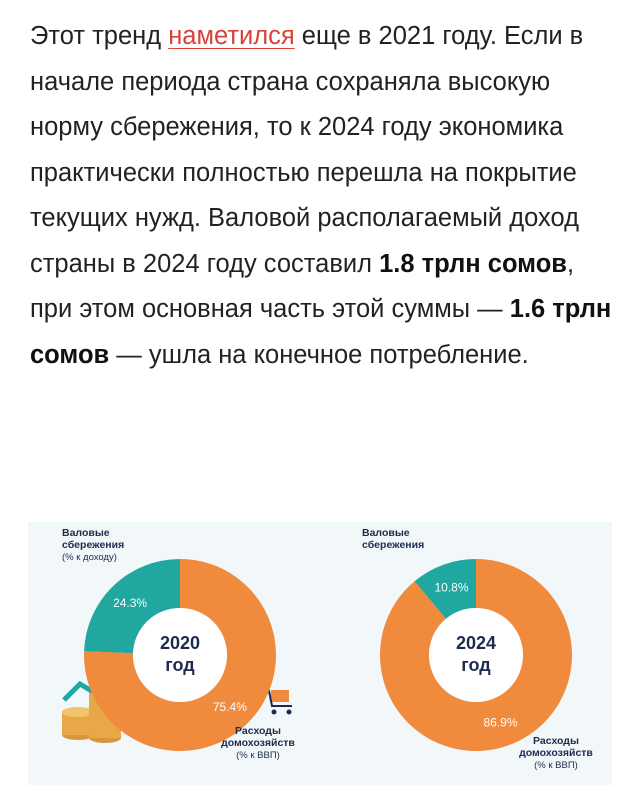 The height and width of the screenshot is (800, 640). Describe the element at coordinates (321, 332) in the screenshot. I see `bold-text: 1.6 трлн сомов` at that location.